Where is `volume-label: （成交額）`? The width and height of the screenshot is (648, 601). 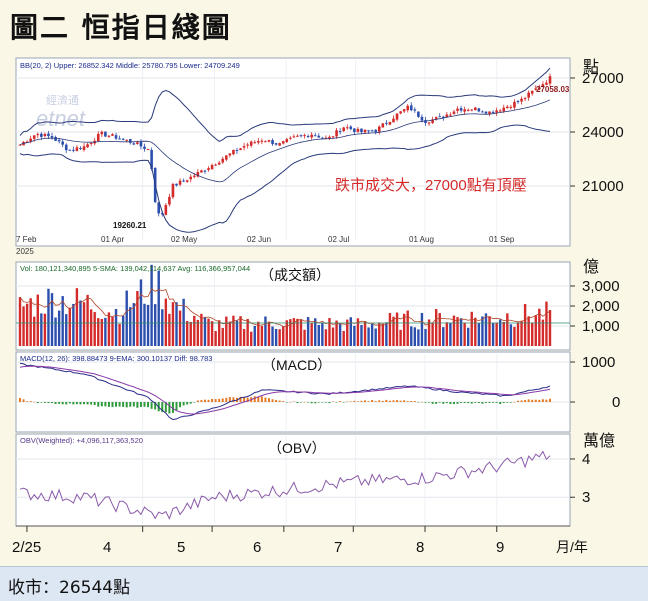
volume-label: （成交額） is located at coordinates (295, 275).